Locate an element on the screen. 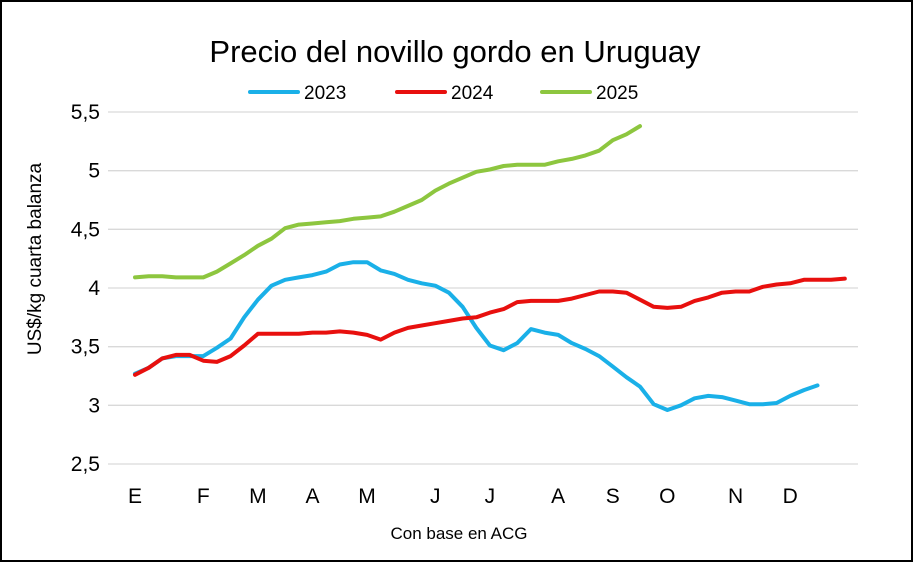 This screenshot has width=913, height=562. x-tick-label: F is located at coordinates (203, 496).